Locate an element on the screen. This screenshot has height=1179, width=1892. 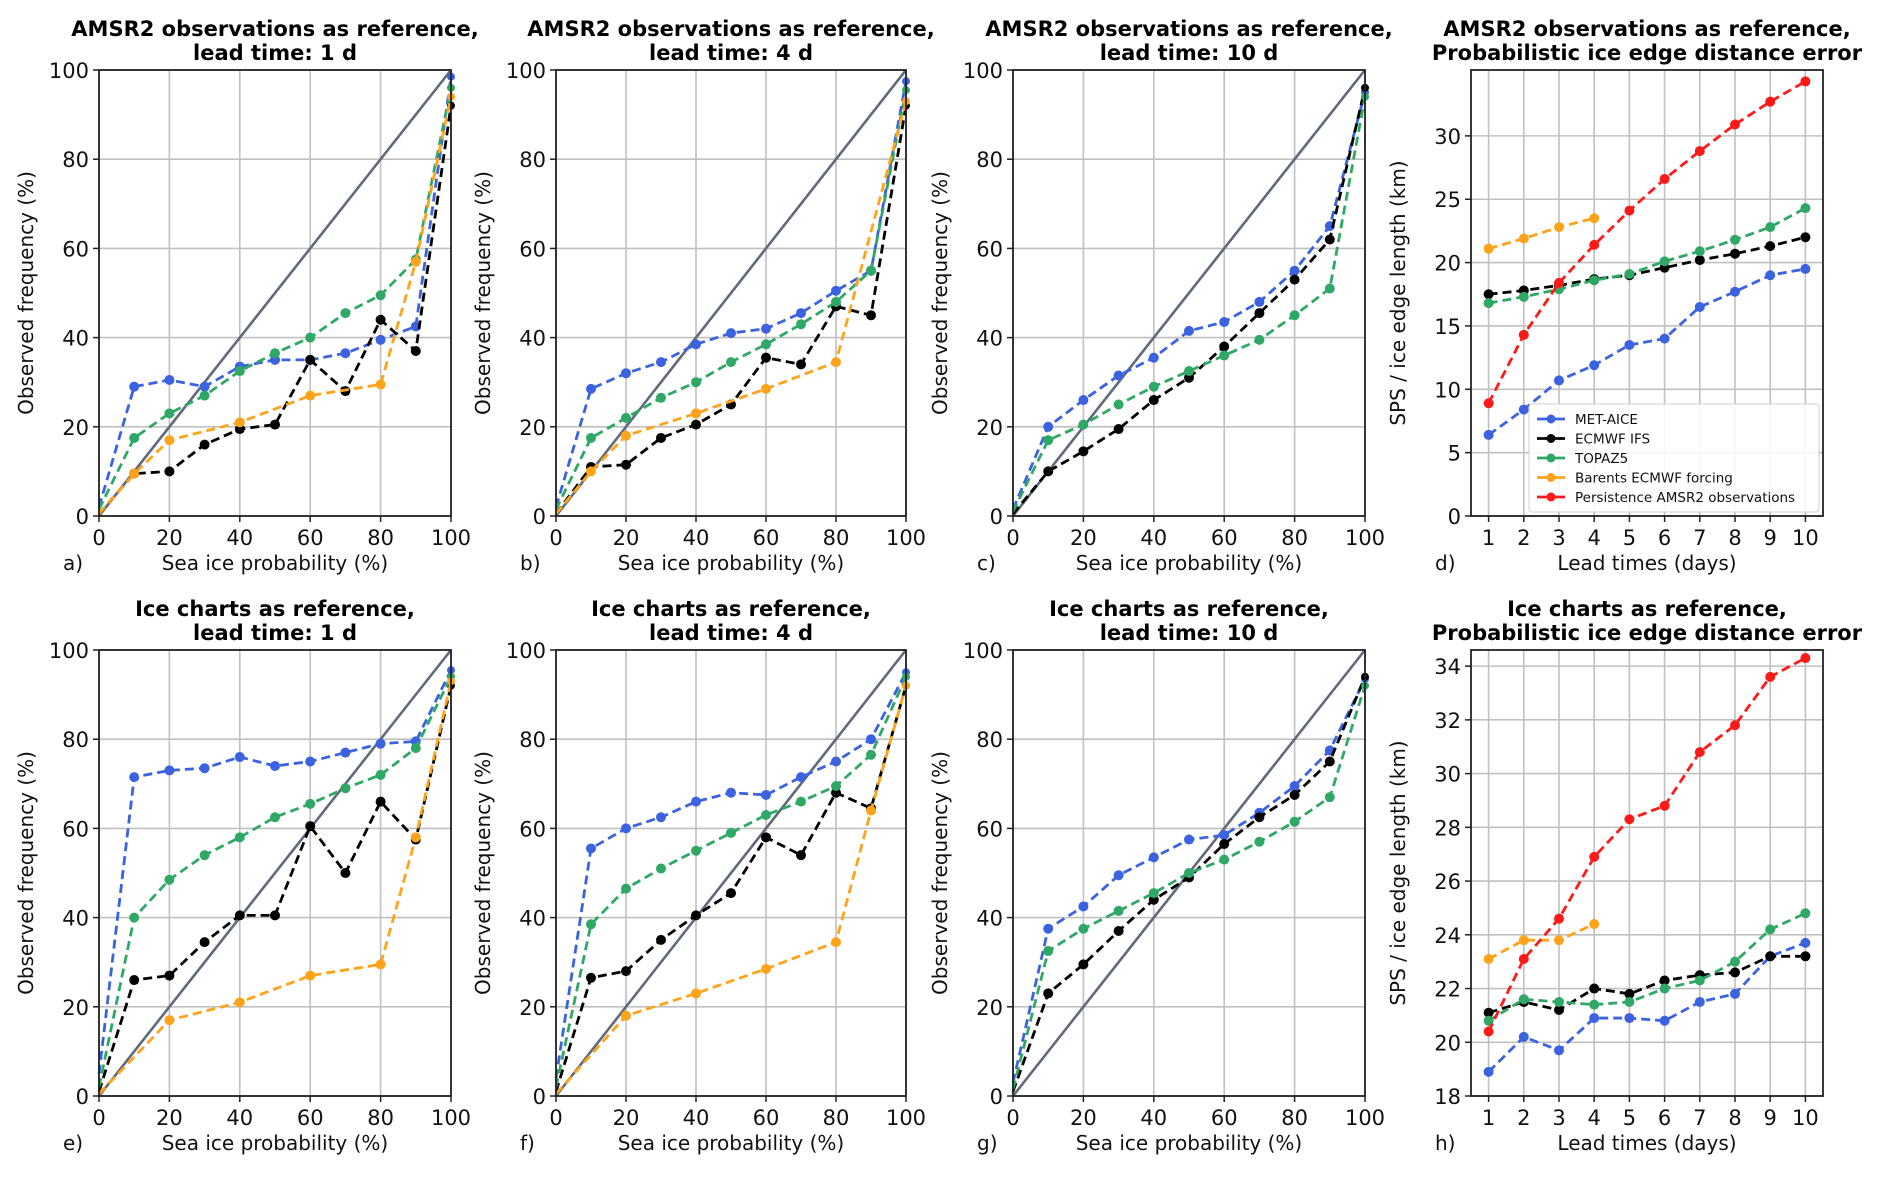
legend-marker is located at coordinates (1551, 458).